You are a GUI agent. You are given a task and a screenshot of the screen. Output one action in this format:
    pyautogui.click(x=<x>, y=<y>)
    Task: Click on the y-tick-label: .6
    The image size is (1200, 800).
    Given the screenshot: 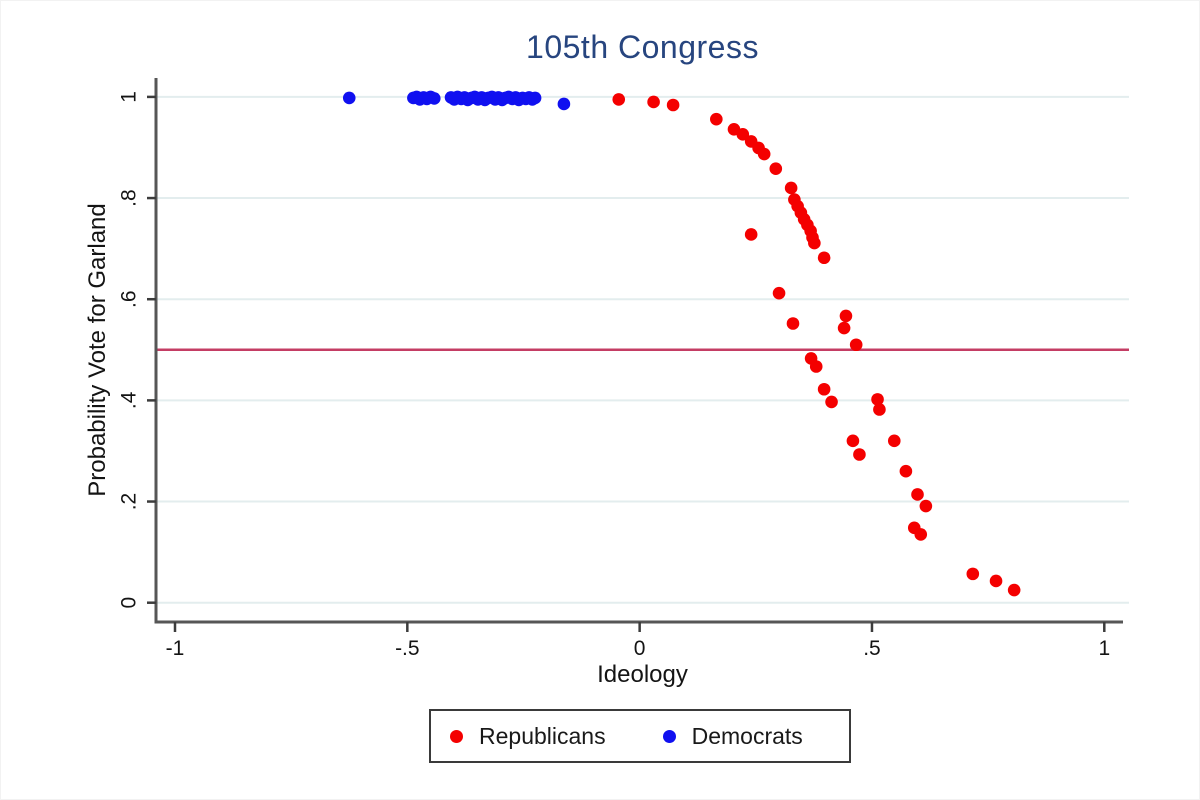 What is the action you would take?
    pyautogui.click(x=129, y=299)
    